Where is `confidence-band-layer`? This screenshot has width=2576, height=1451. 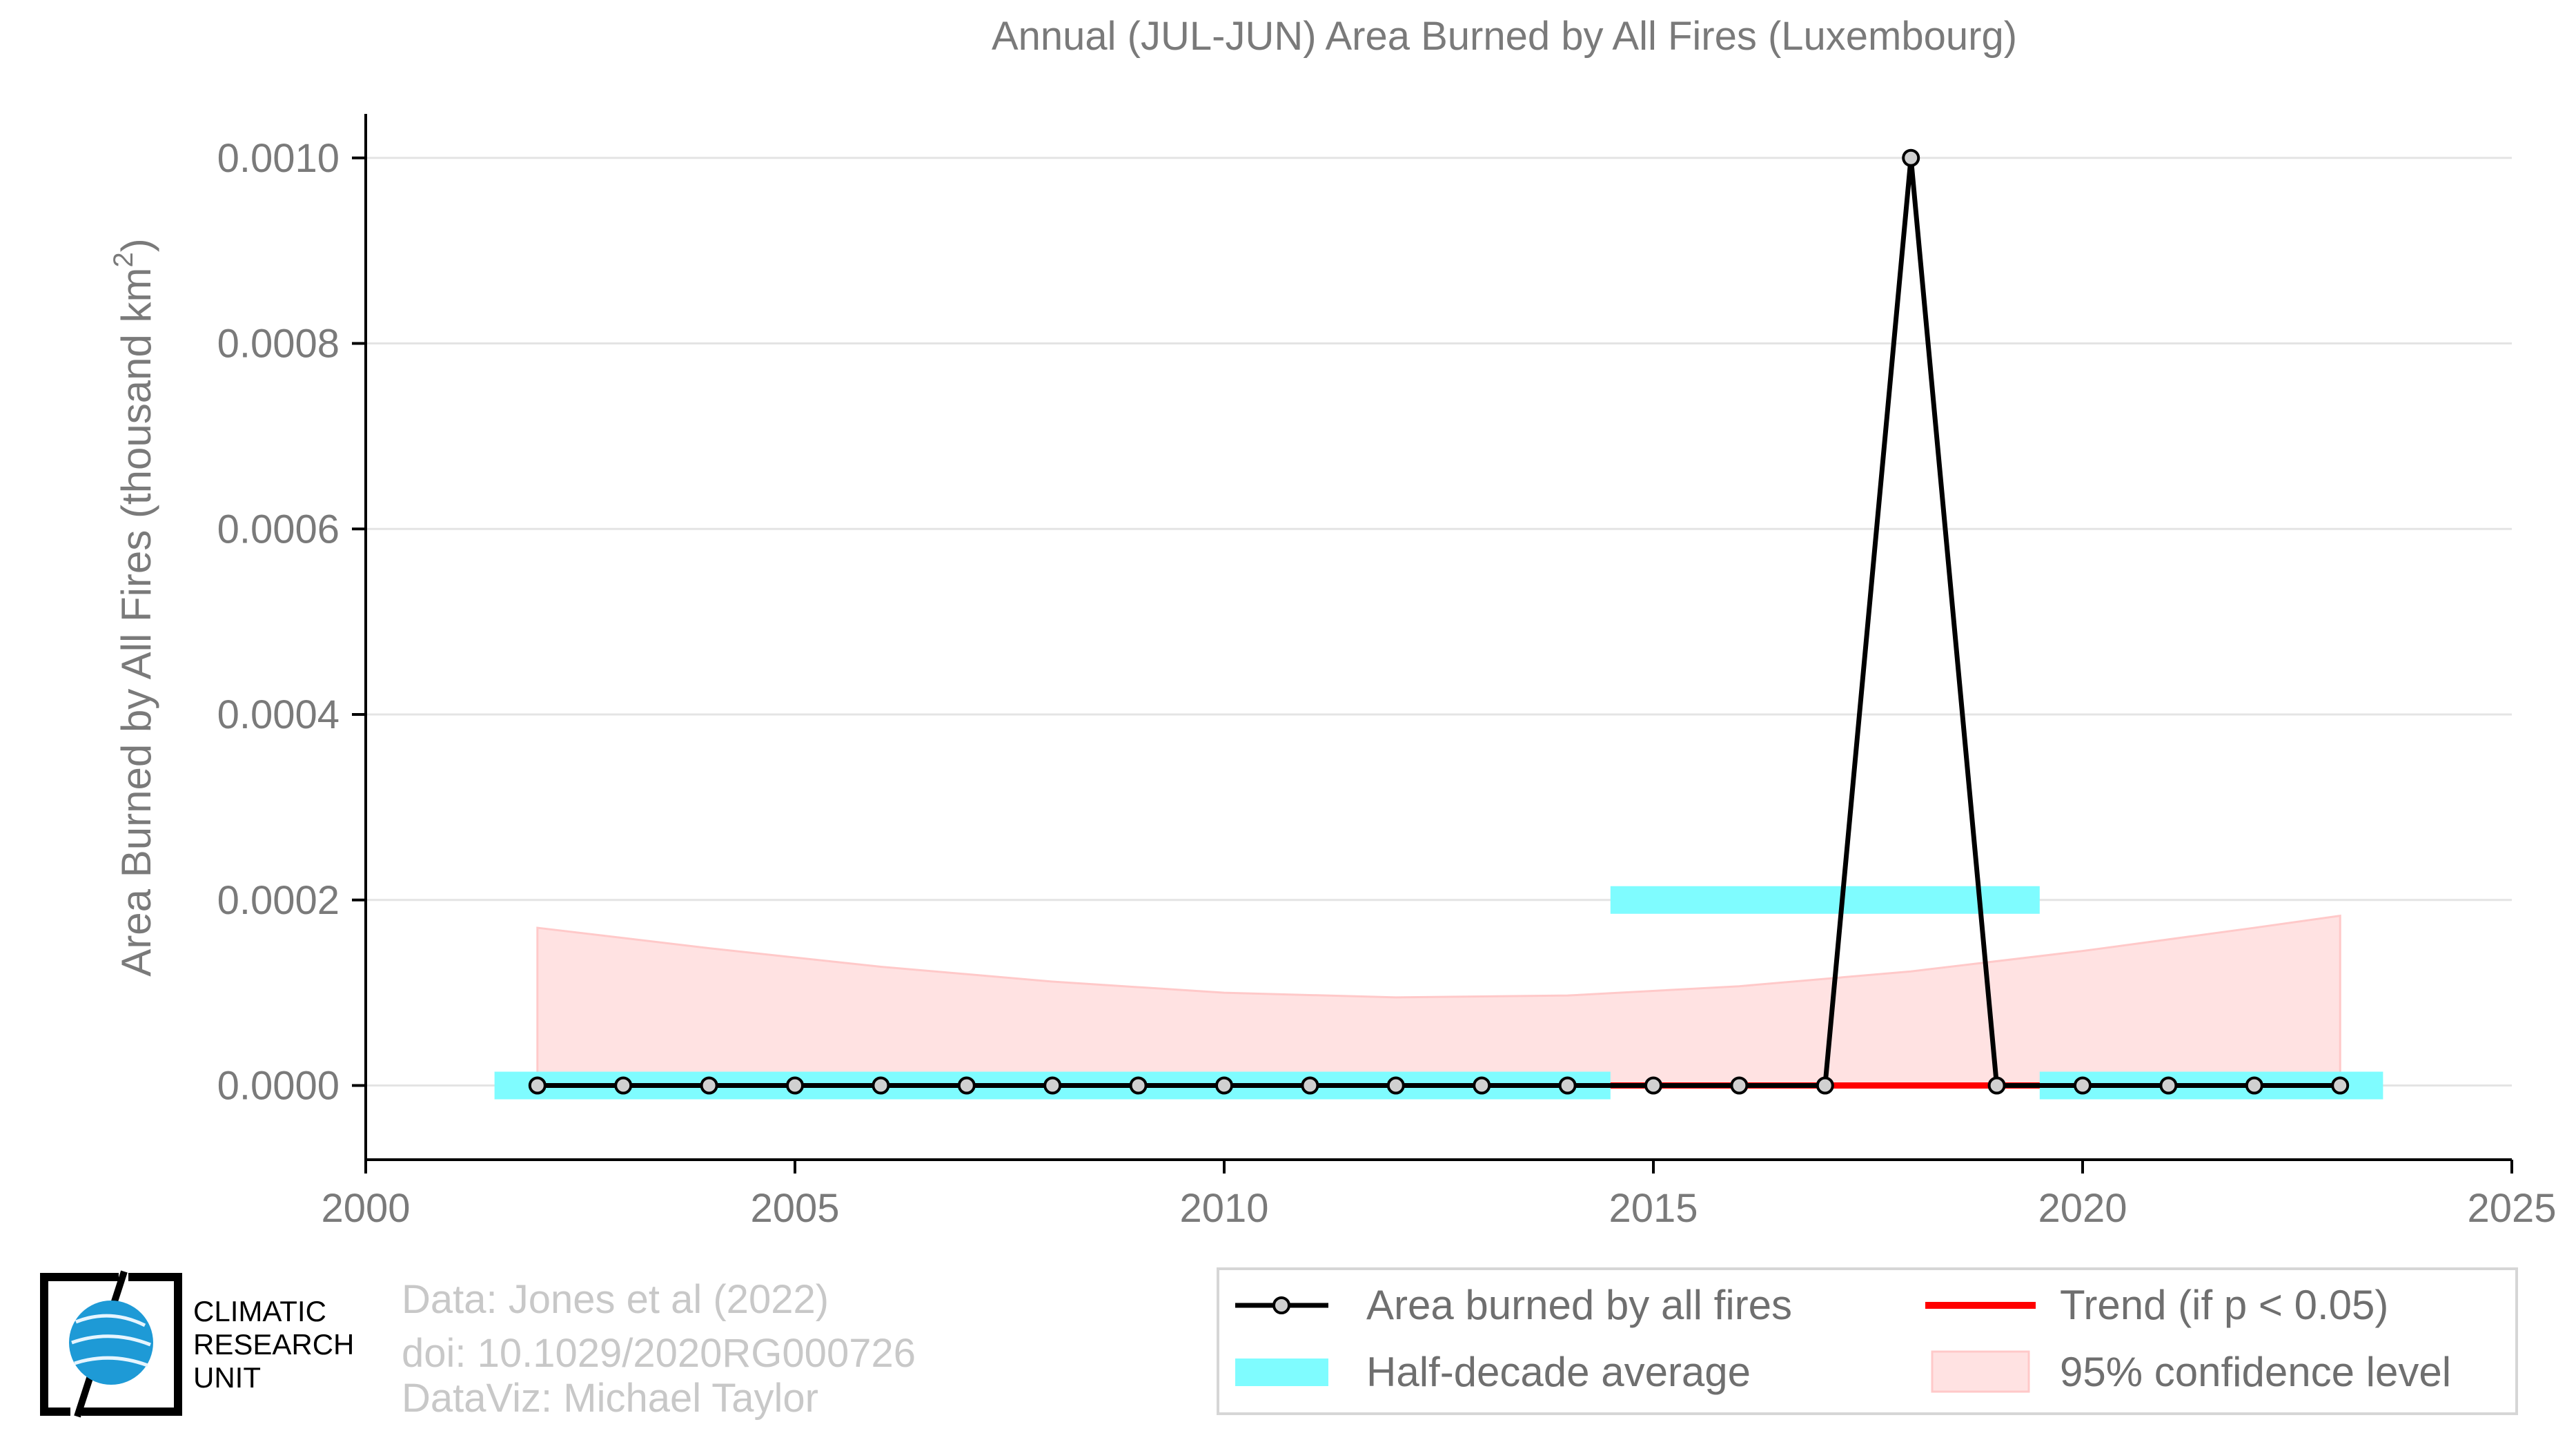
confidence-band-layer is located at coordinates (1438, 1000).